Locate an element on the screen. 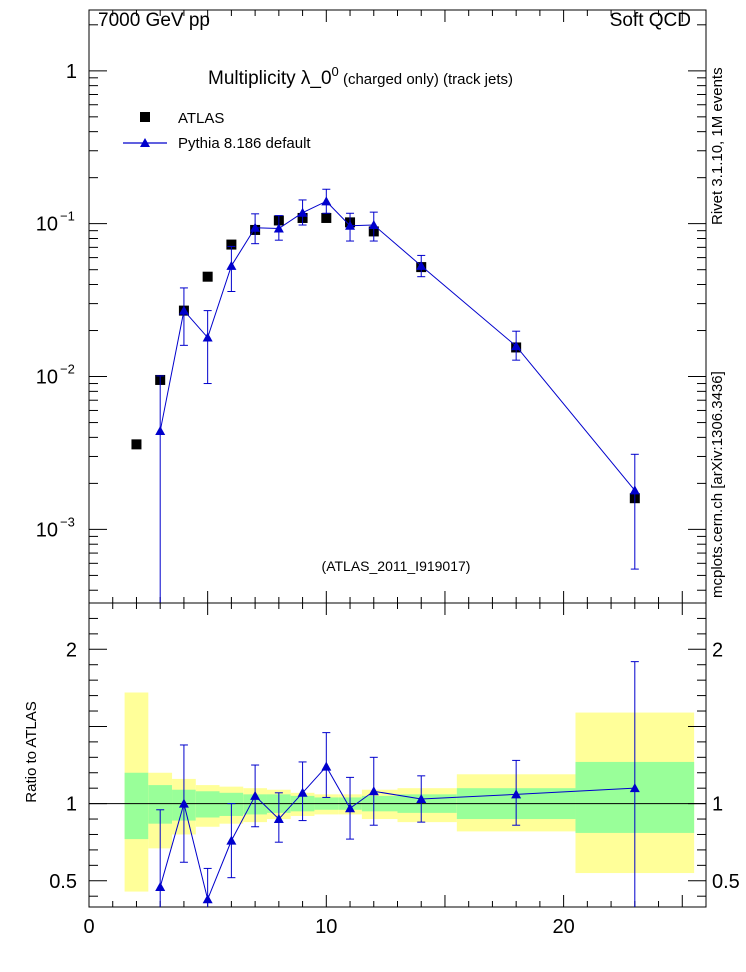  ratio-y-tick-label: 1 is located at coordinates (71, 805).